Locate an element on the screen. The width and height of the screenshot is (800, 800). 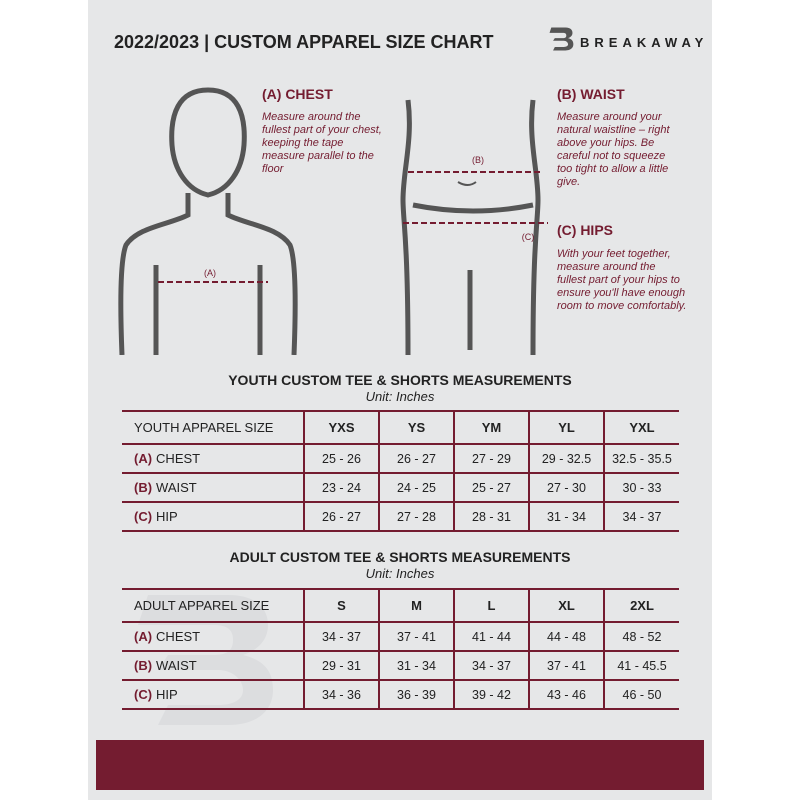
size-header: YS is located at coordinates (416, 427).